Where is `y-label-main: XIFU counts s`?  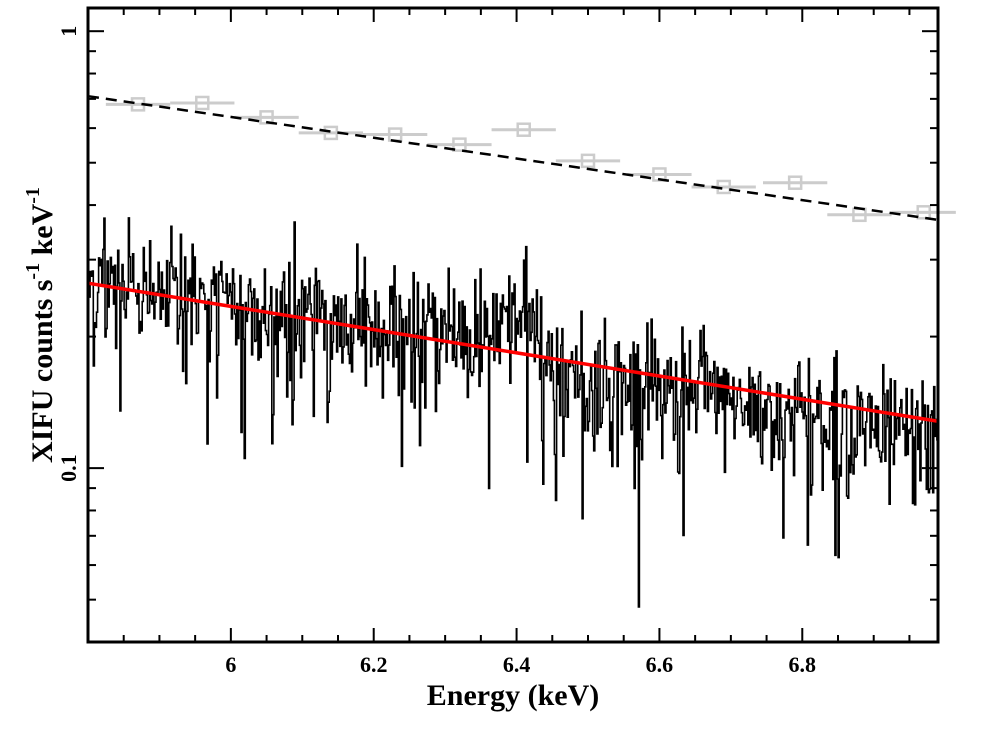 y-label-main: XIFU counts s is located at coordinates (42, 371).